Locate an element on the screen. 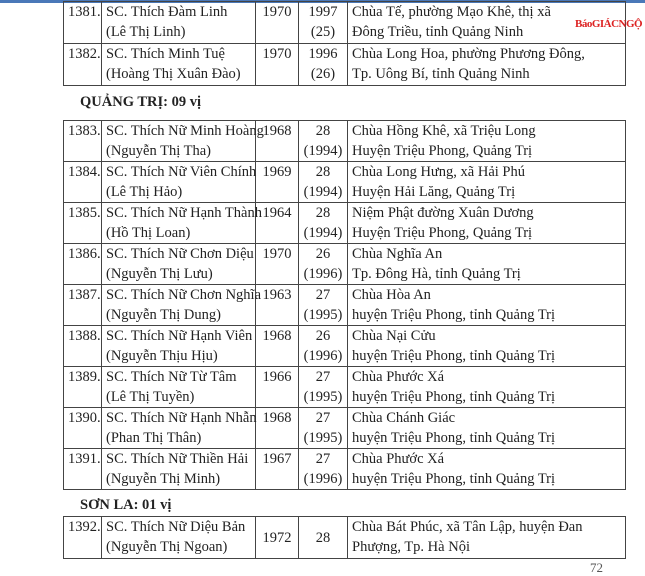 Image resolution: width=645 pixels, height=576 pixels. lay-name: (Lê Thị Linh) is located at coordinates (146, 32).